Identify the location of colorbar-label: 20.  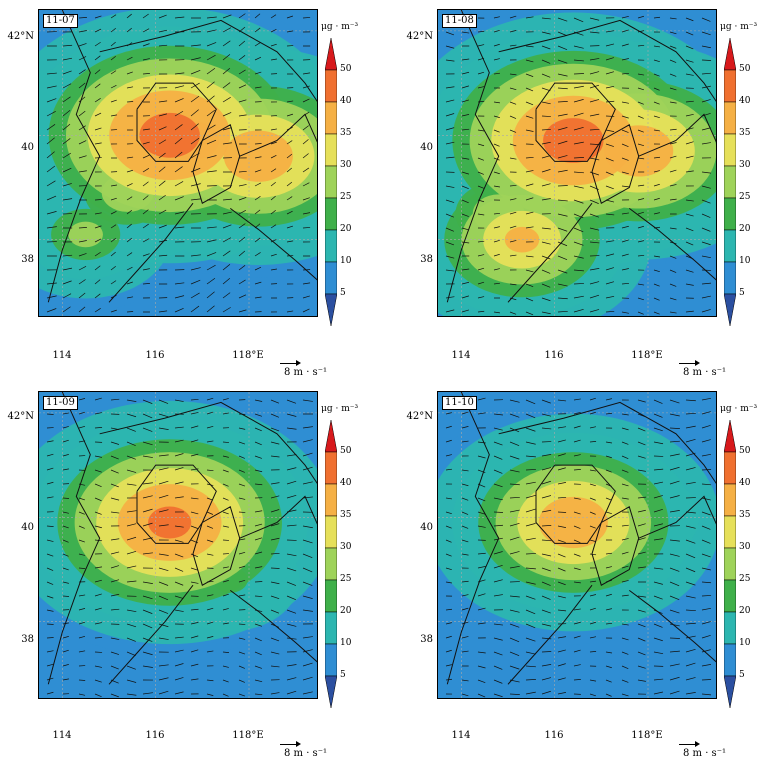
(745, 229).